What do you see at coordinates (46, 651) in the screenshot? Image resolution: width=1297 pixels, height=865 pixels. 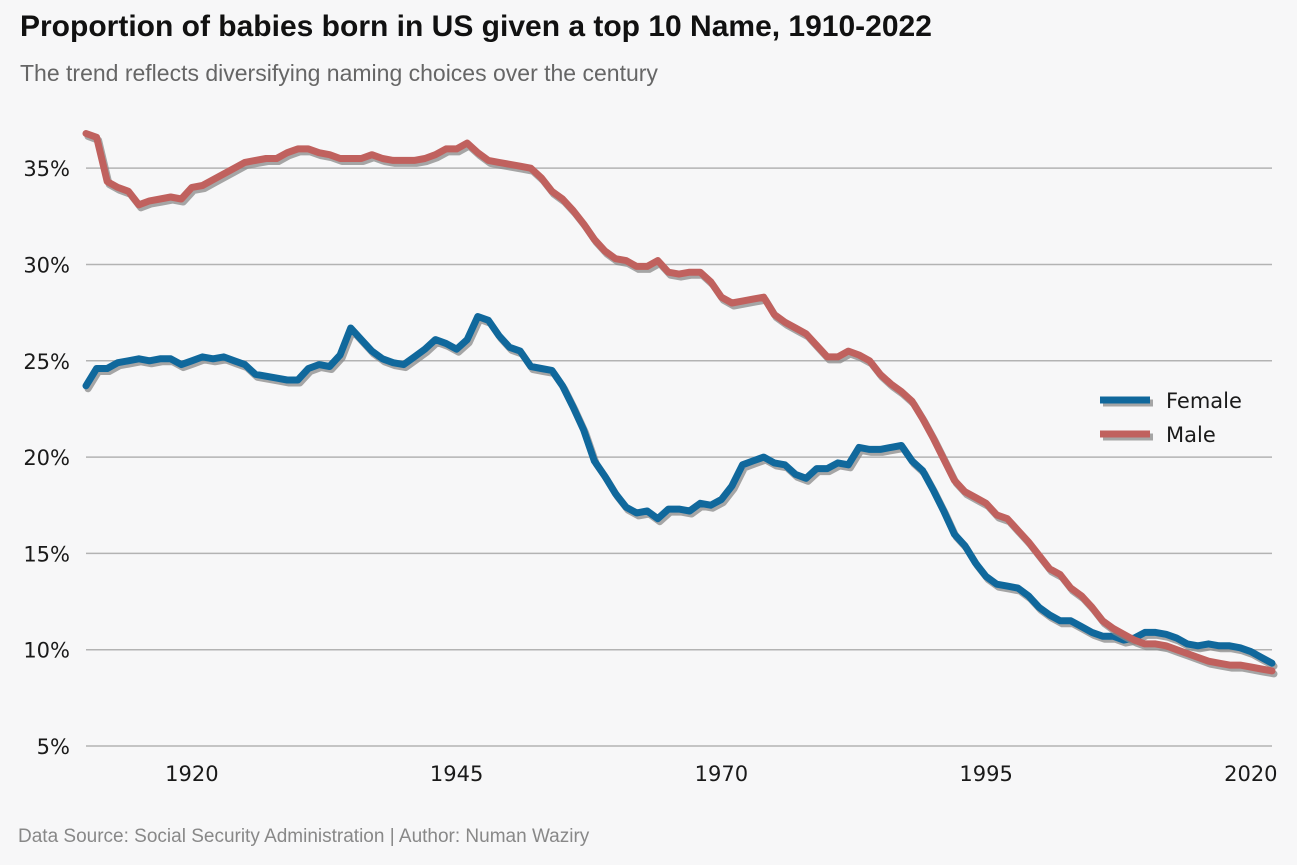 I see `y-tick-label: 10%` at bounding box center [46, 651].